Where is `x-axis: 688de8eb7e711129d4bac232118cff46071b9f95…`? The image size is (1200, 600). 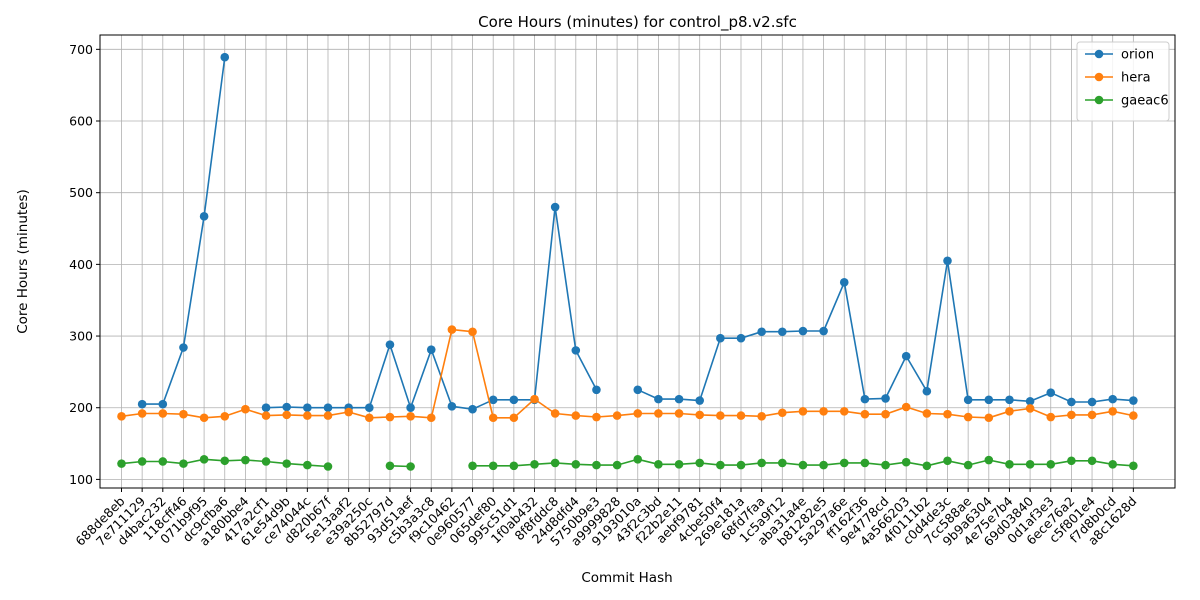
x-axis: 688de8eb7e711129d4bac232118cff46071b9f95… is located at coordinates (605, 518).